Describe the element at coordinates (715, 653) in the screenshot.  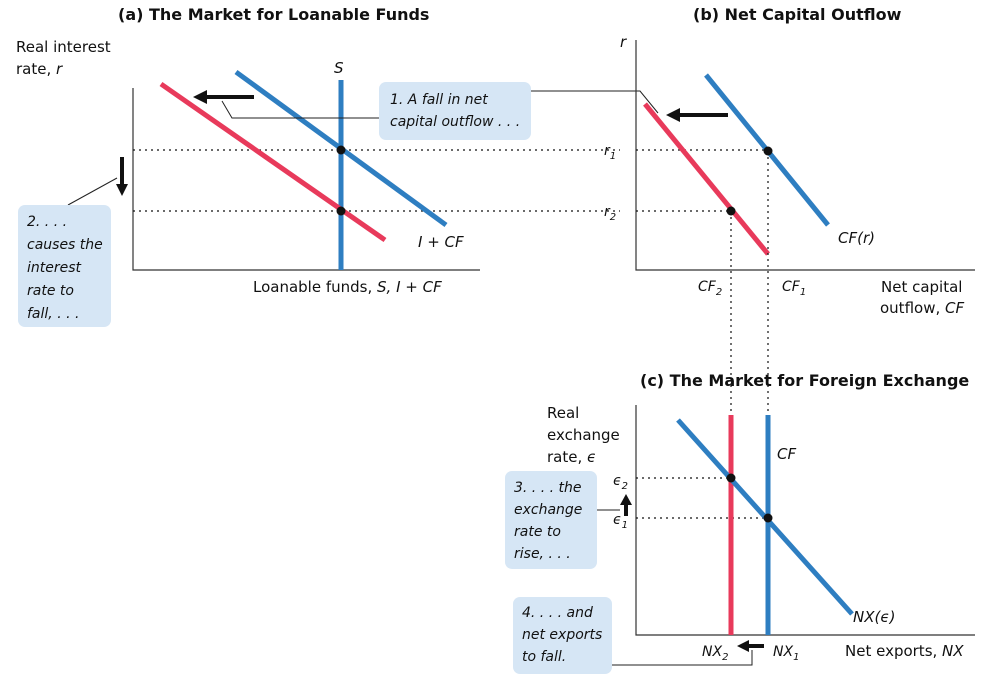
I see `tick-nx2: NX2` at that location.